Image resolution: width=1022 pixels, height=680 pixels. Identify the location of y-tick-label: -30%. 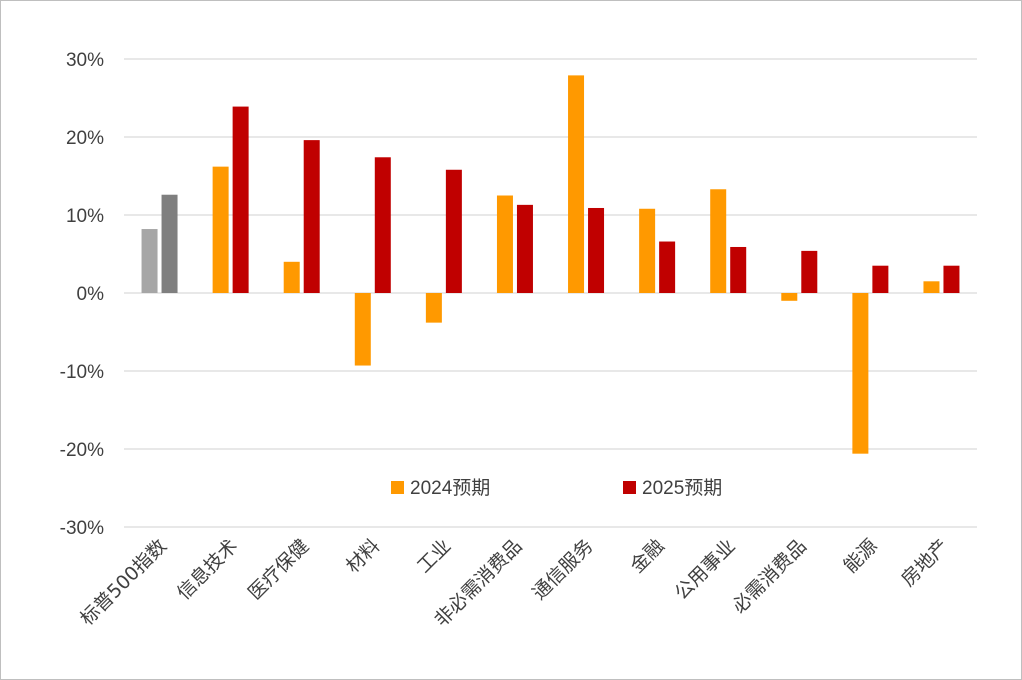
(82, 528).